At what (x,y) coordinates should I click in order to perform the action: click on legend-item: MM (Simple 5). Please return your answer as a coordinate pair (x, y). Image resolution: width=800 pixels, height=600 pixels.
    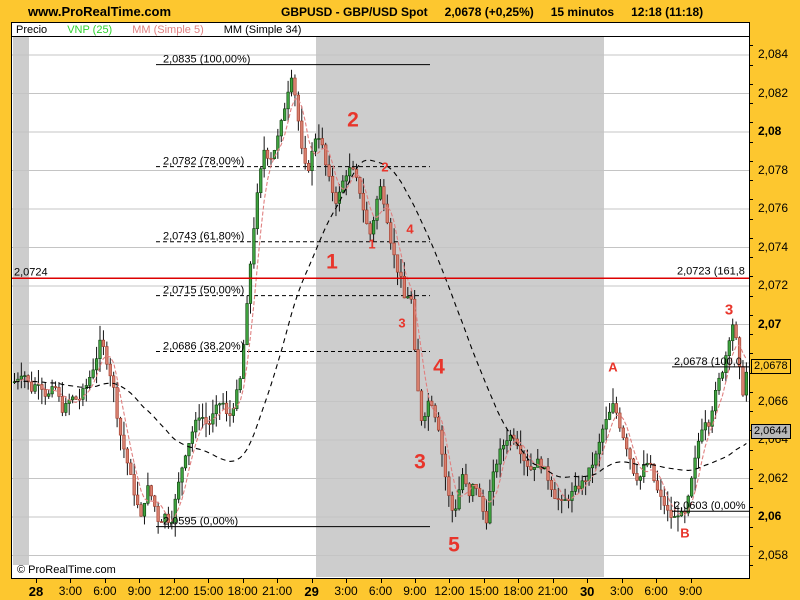
    Looking at the image, I should click on (168, 29).